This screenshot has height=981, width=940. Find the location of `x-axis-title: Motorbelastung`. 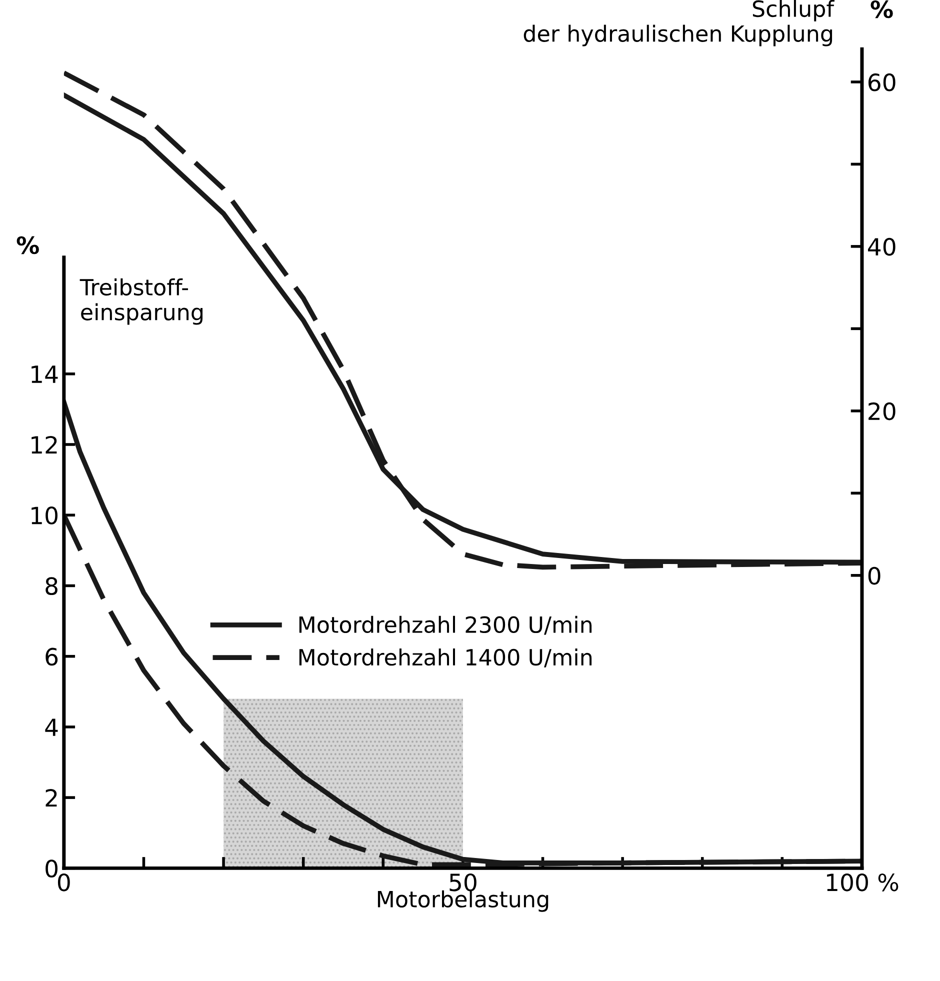

x-axis-title: Motorbelastung is located at coordinates (463, 901).